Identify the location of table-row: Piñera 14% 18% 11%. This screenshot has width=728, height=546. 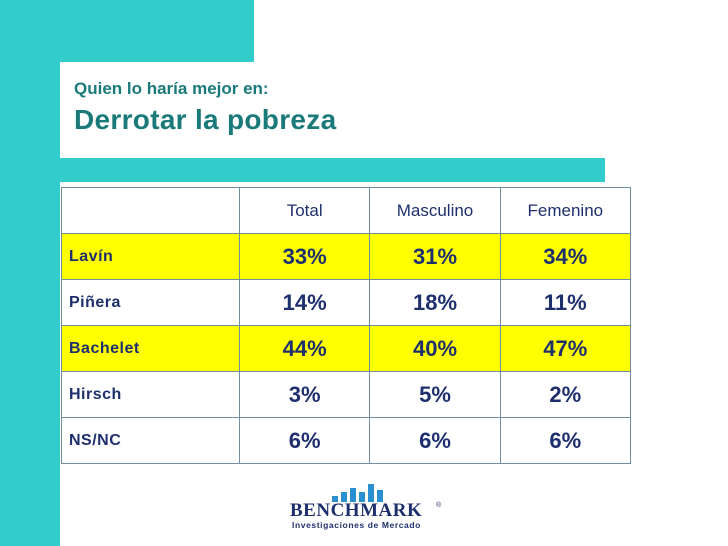
(346, 302).